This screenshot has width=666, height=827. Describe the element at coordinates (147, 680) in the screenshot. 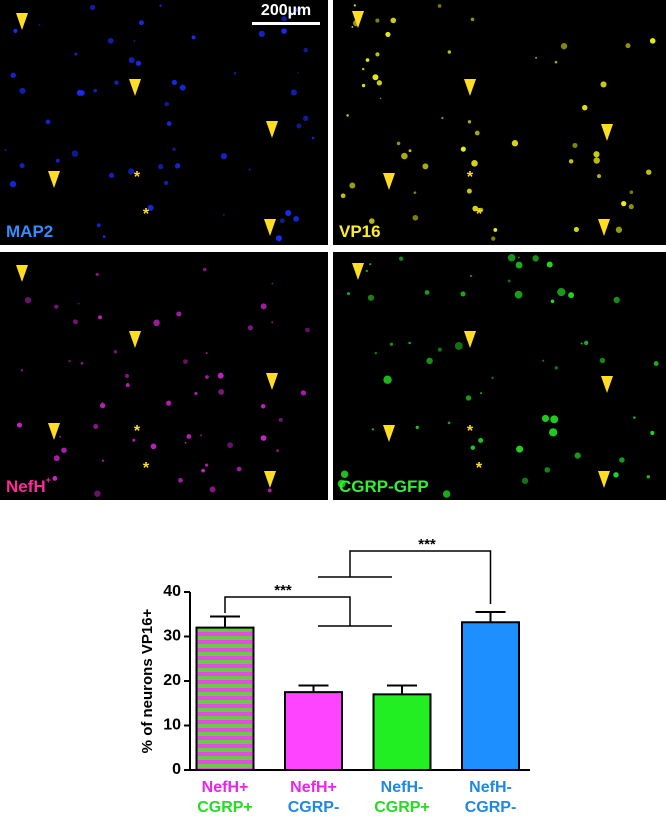

I see `y-axis-label: % of neurons VP16+` at that location.